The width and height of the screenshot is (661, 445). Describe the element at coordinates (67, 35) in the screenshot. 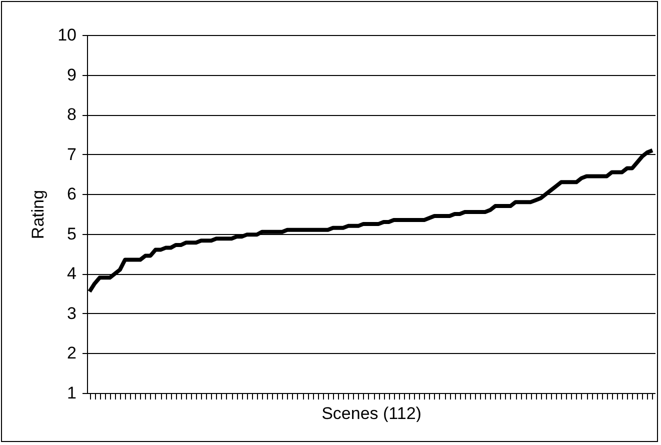

I see `y-tick-label: 10` at that location.